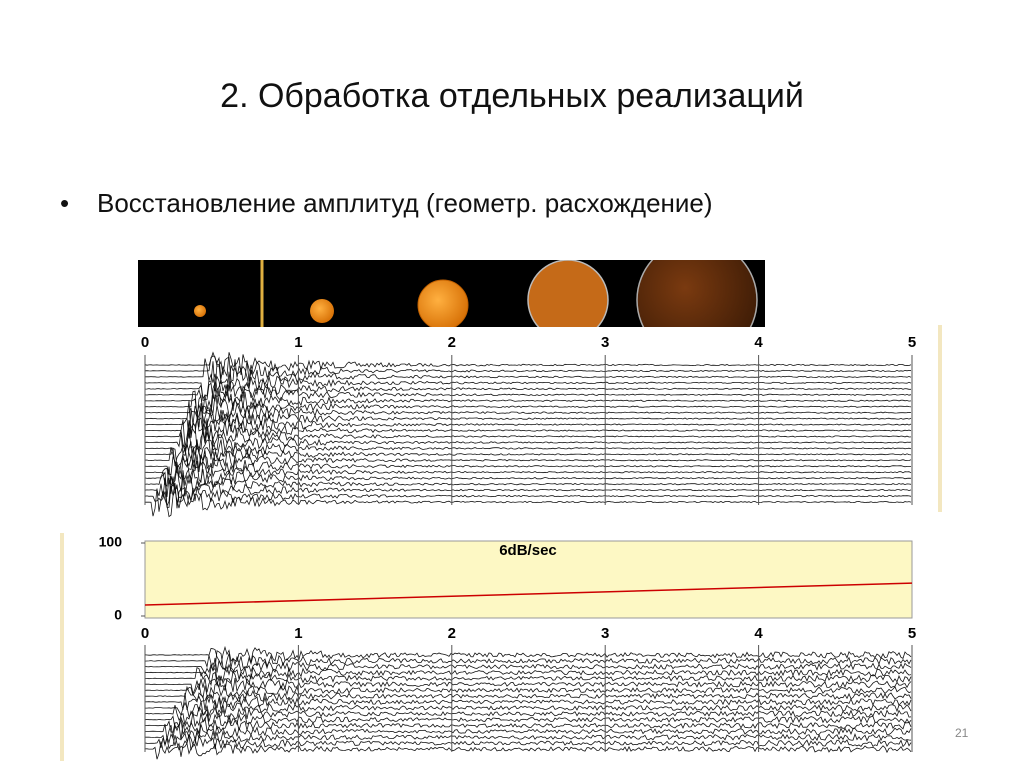 The image size is (1024, 767). I want to click on time-tick-label: 4, so click(758, 342).